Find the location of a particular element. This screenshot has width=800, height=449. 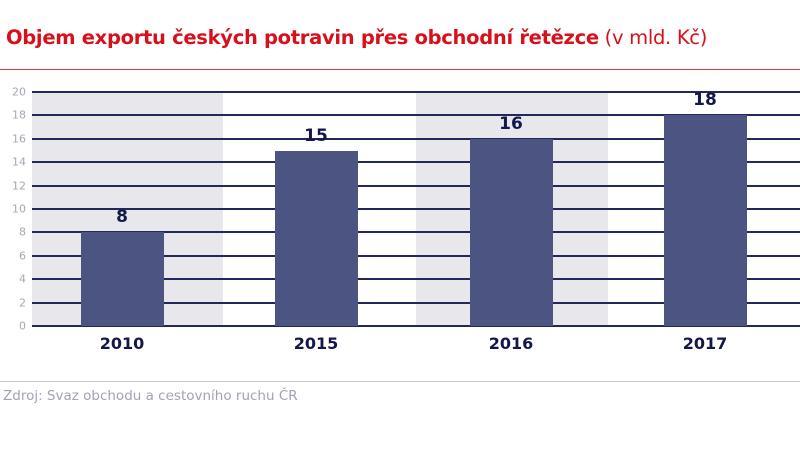

bar-2017 is located at coordinates (705, 220).